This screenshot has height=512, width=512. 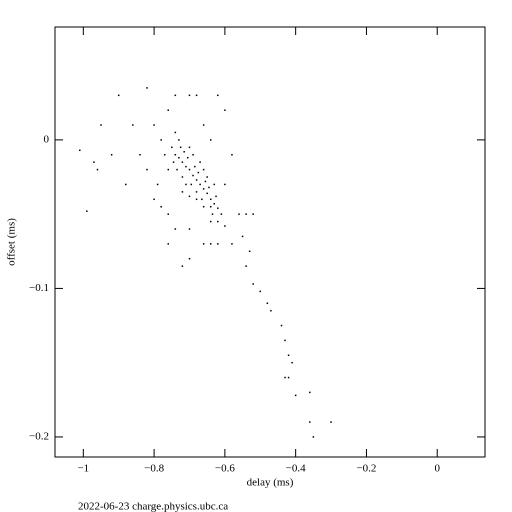 I want to click on footer: 2022-06-23 charge.physics.ubc.ca, so click(x=153, y=506).